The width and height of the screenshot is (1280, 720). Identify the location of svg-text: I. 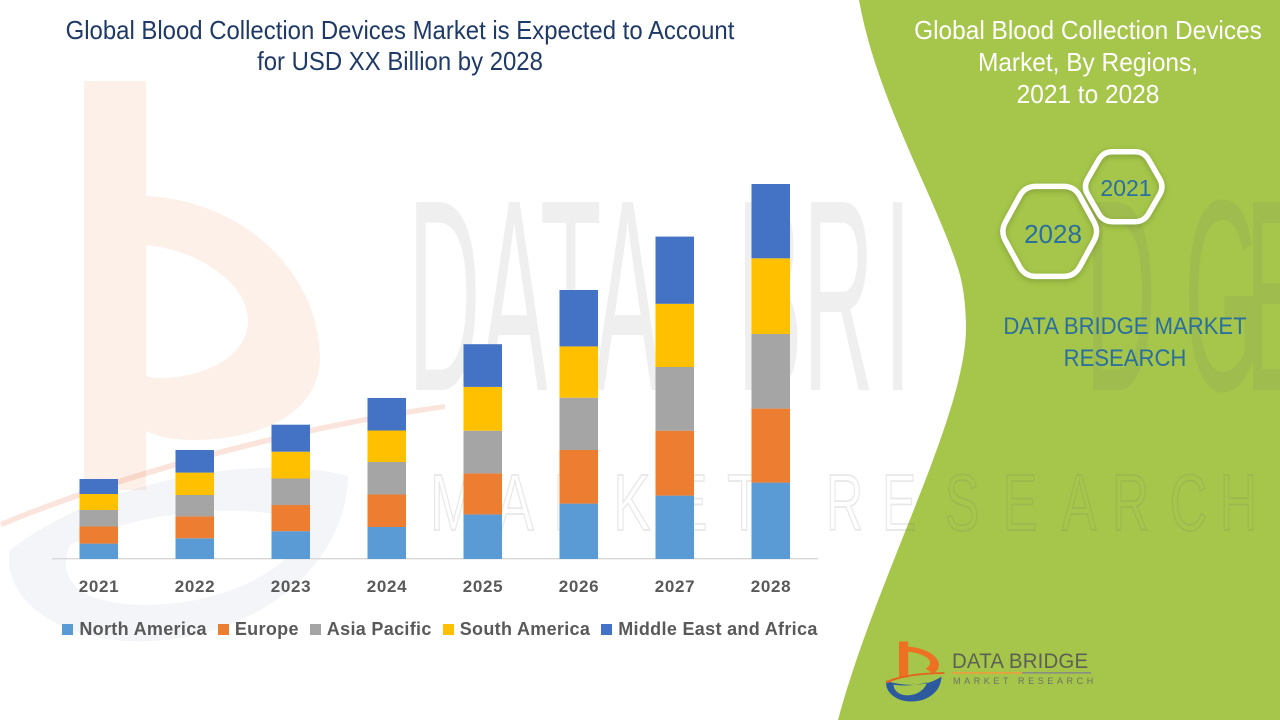
(897, 296).